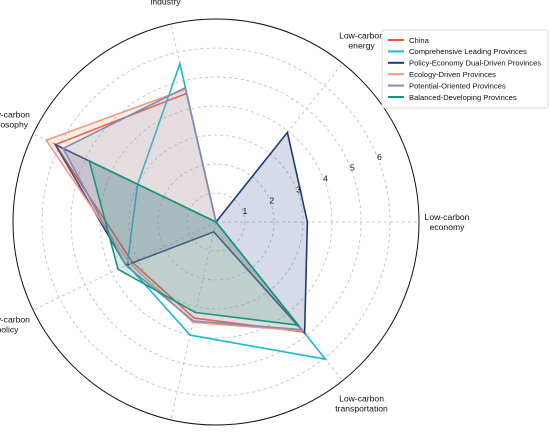  What do you see at coordinates (475, 63) in the screenshot?
I see `legend-label-3: Policy-Economy Dual-Driven Provinces` at bounding box center [475, 63].